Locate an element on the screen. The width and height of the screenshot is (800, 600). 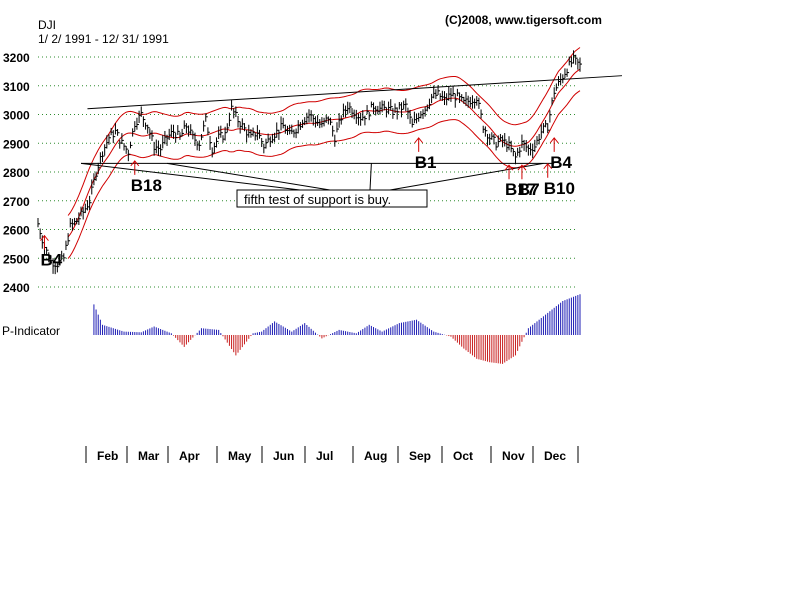
symbol-title: DJI is located at coordinates (47, 25).